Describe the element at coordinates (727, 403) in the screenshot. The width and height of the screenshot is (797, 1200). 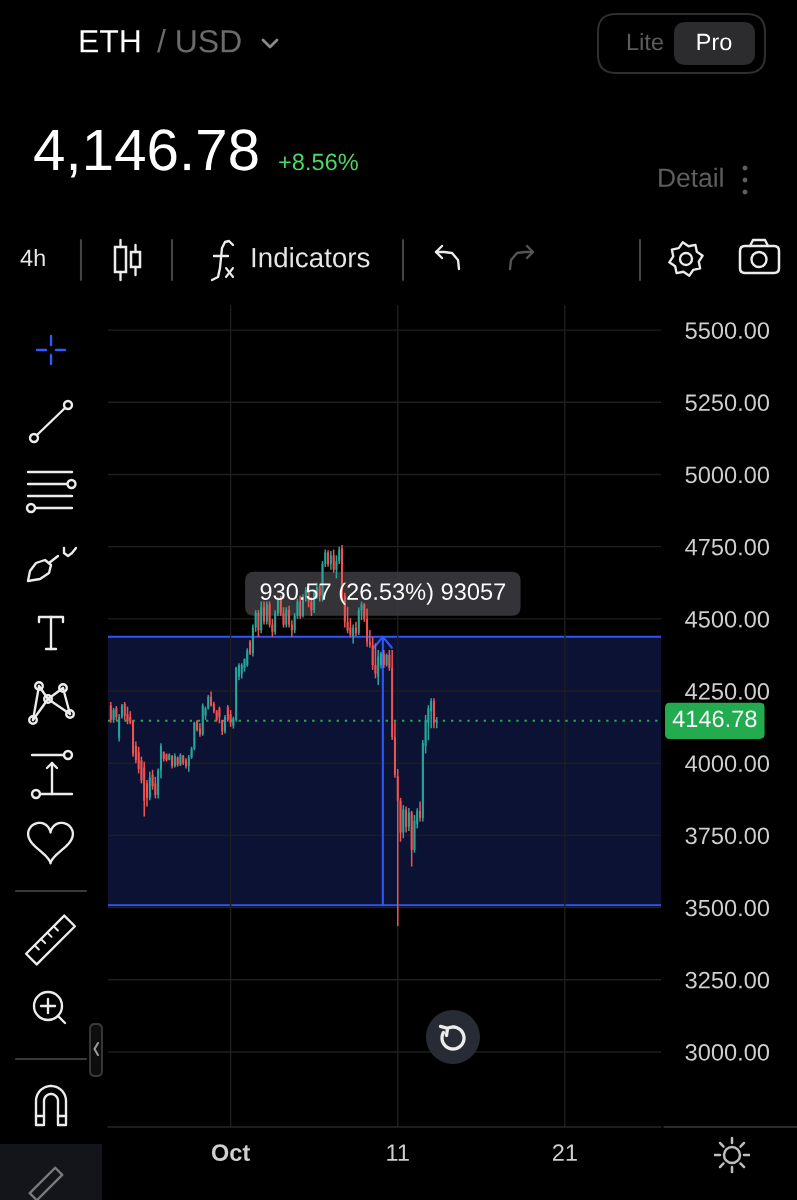
I see `y-tick-label: 5250.00` at that location.